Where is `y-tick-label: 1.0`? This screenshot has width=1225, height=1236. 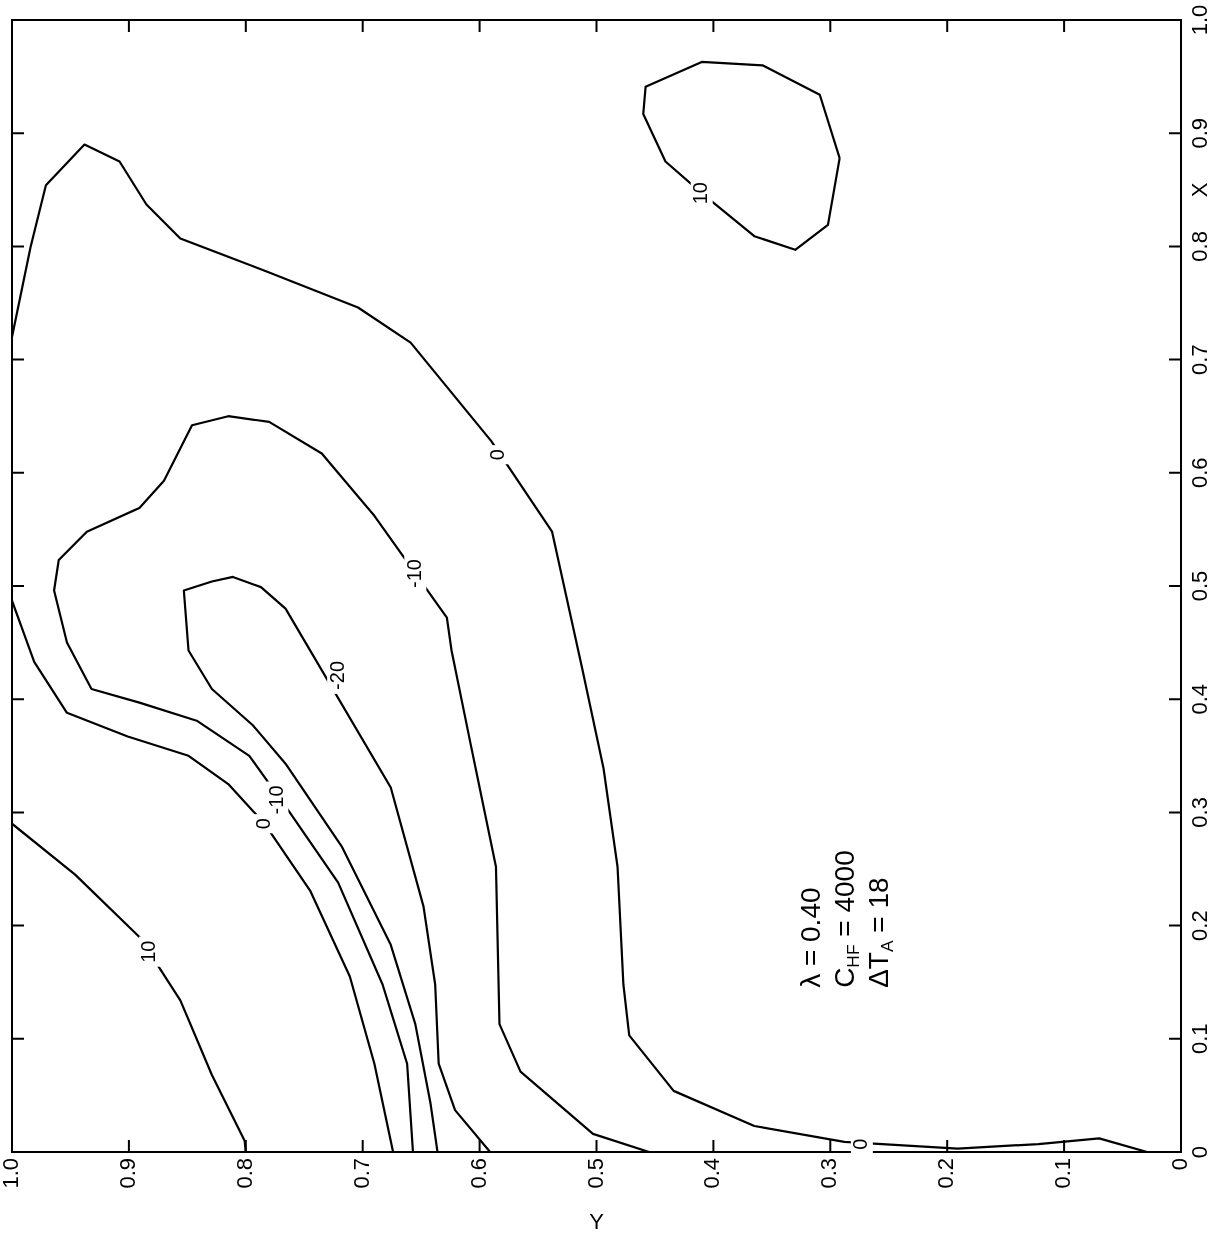 y-tick-label: 1.0 is located at coordinates (1200, 20).